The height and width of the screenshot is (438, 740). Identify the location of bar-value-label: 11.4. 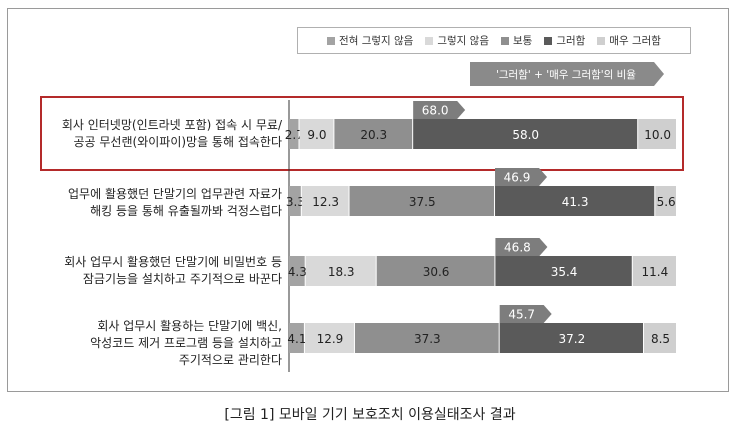
(655, 272).